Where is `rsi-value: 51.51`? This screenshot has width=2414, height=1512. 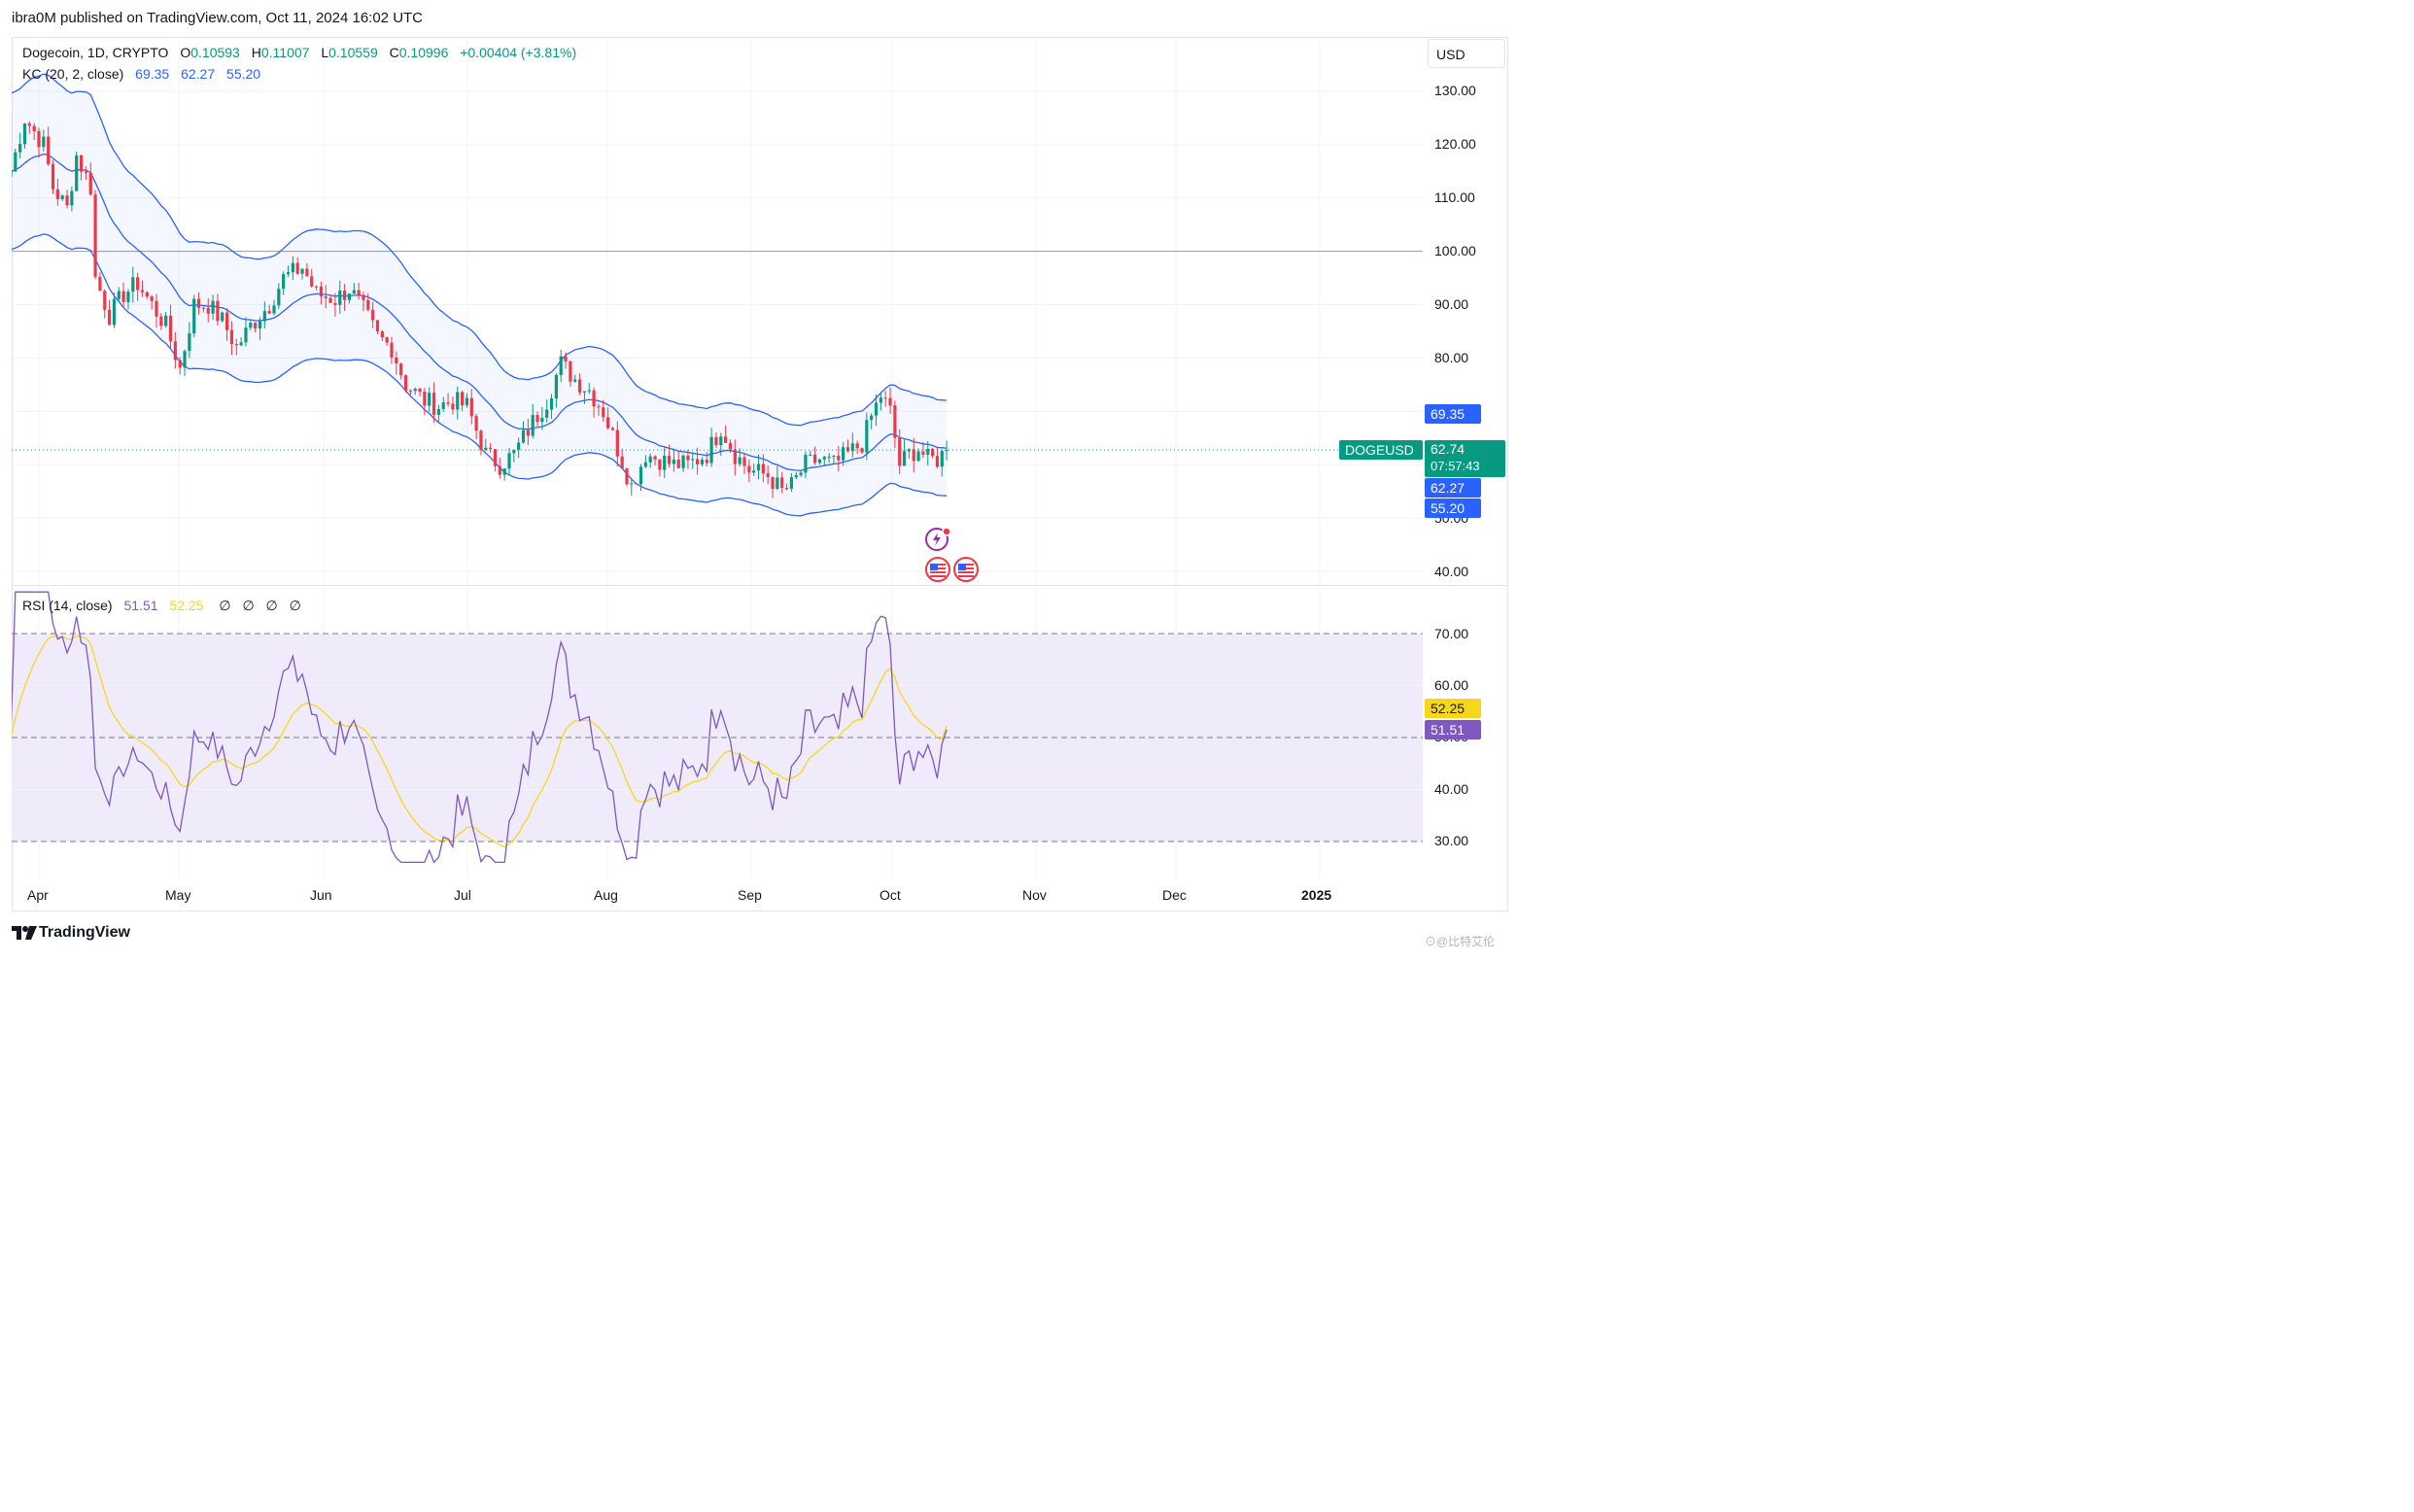 rsi-value: 51.51 is located at coordinates (141, 605).